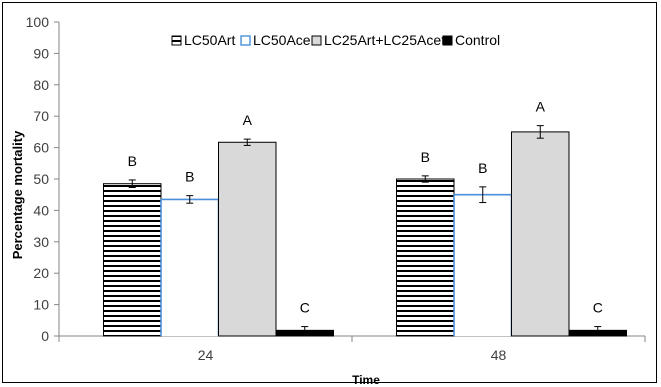 The image size is (661, 387). I want to click on y-tick-label: 0, so click(45, 336).